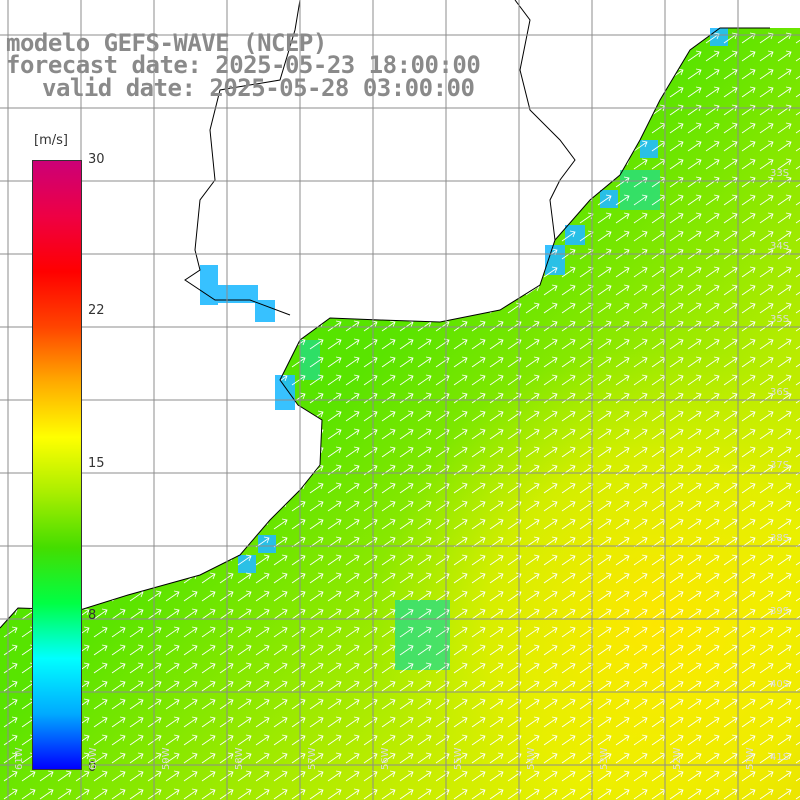 This screenshot has height=800, width=800. What do you see at coordinates (750, 758) in the screenshot?
I see `lon-label-51w: 51W` at bounding box center [750, 758].